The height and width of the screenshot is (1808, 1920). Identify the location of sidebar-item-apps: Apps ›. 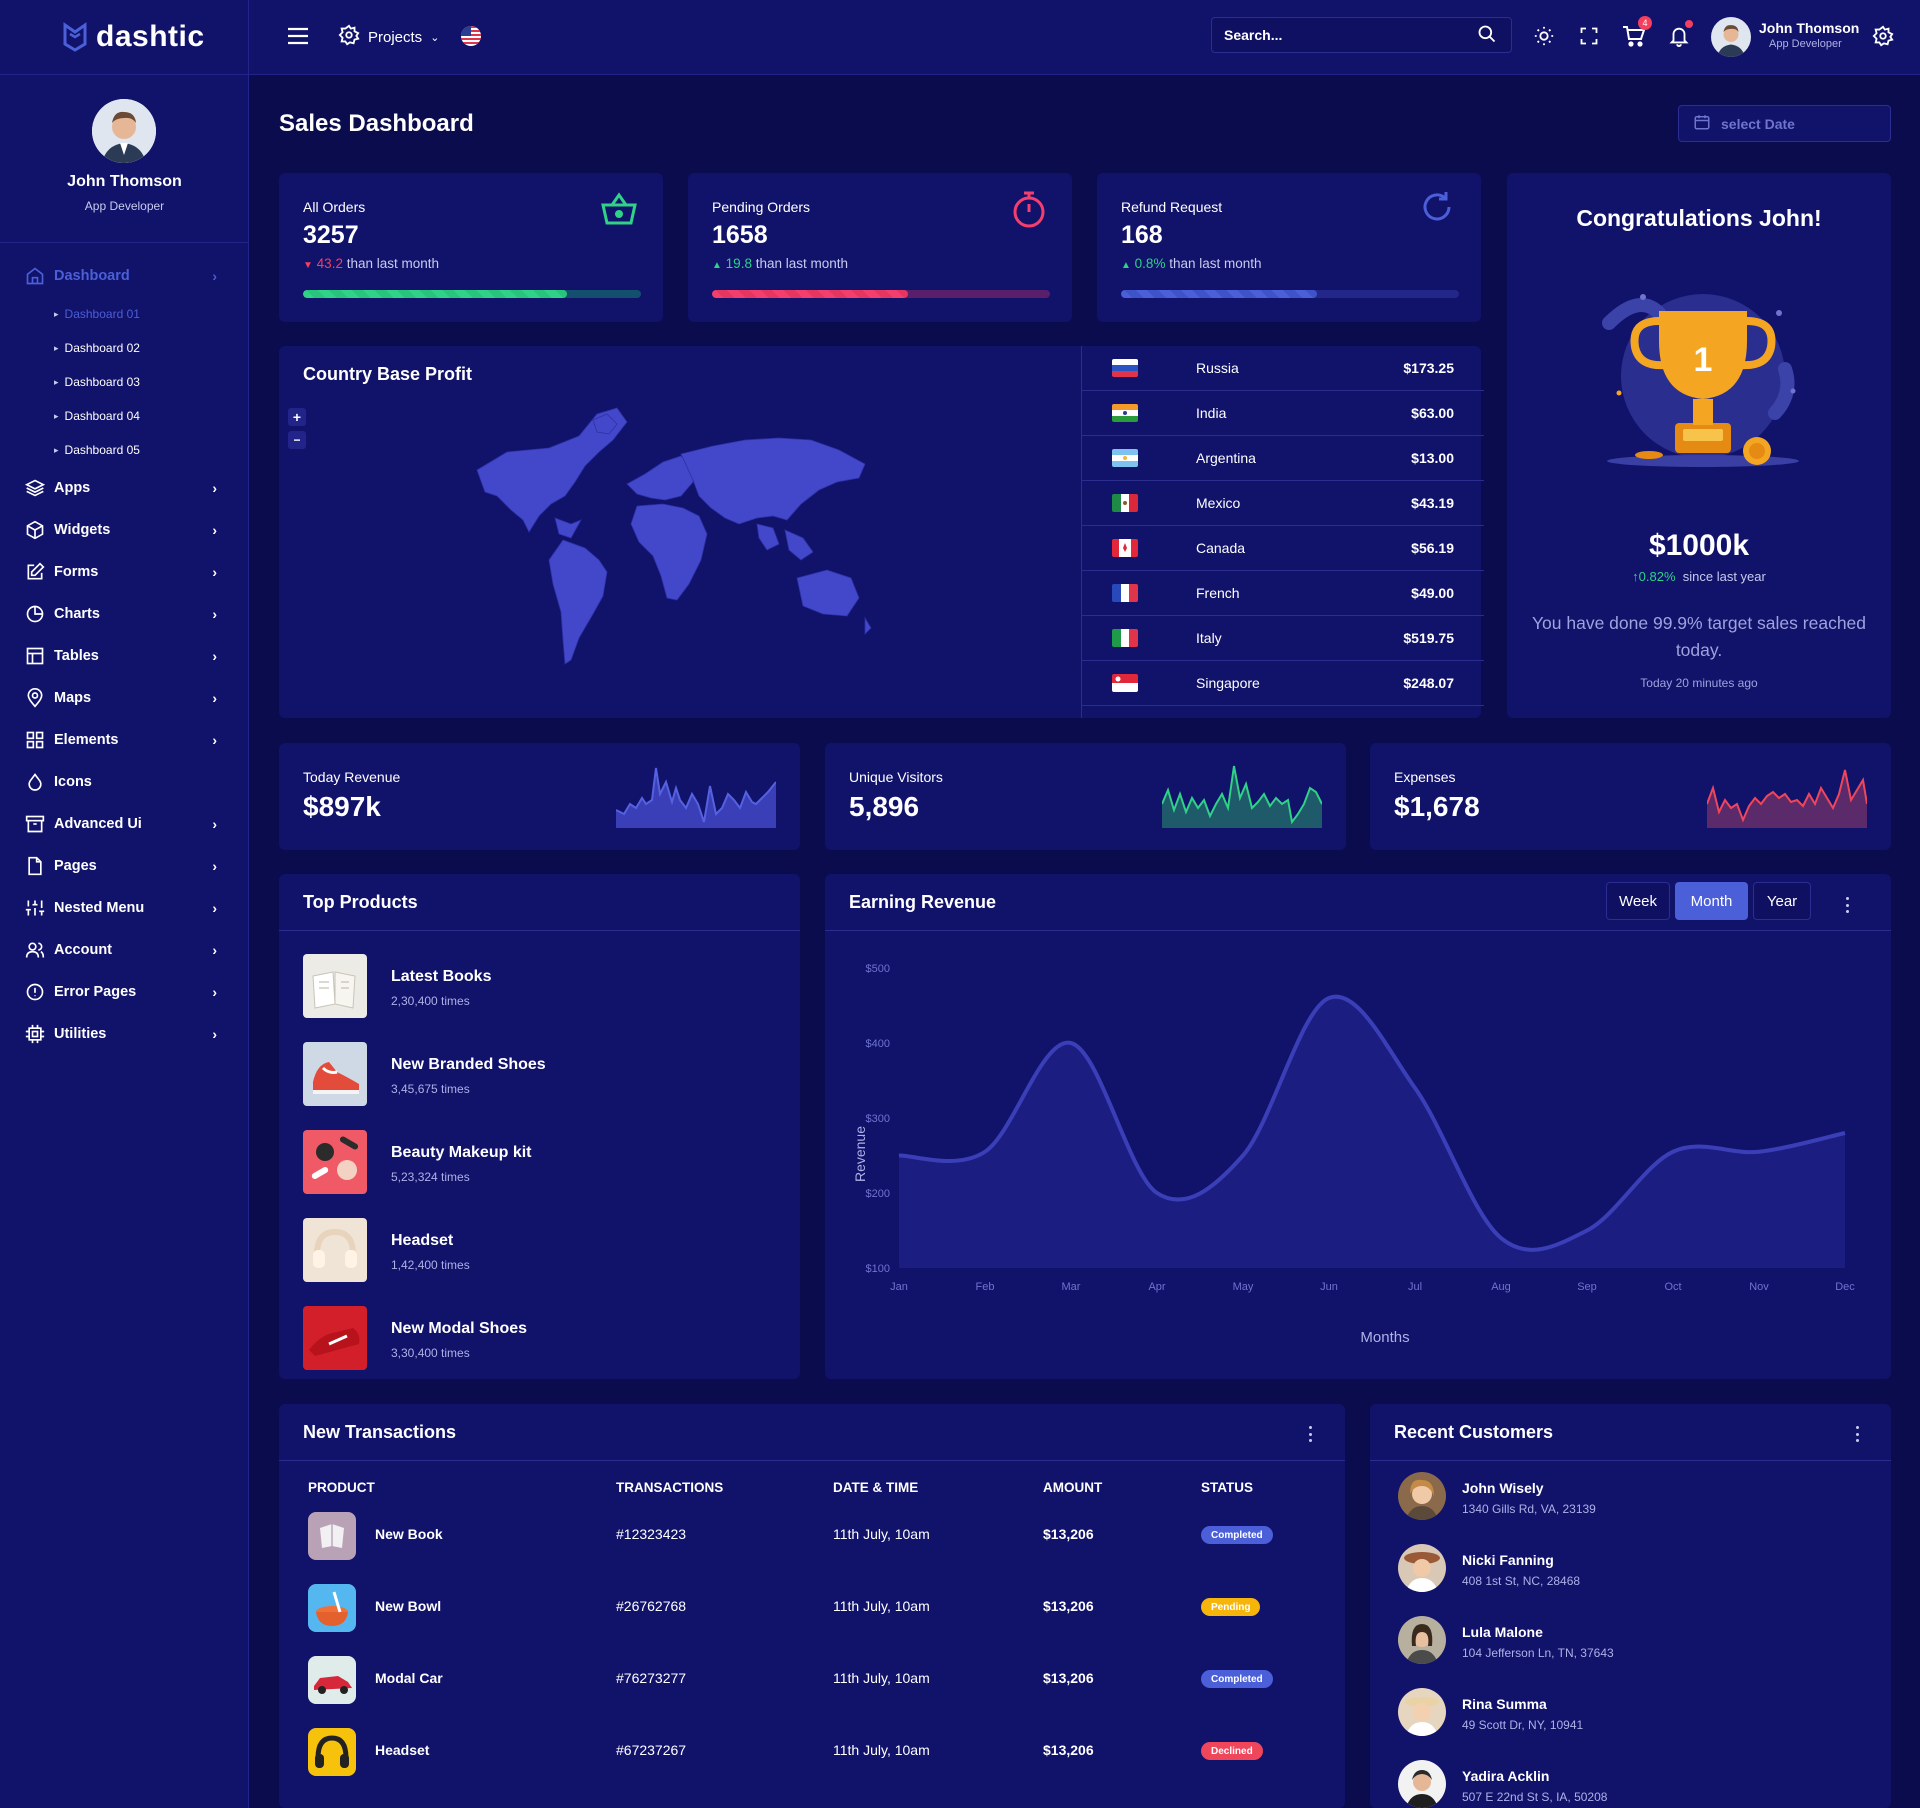
(124, 488).